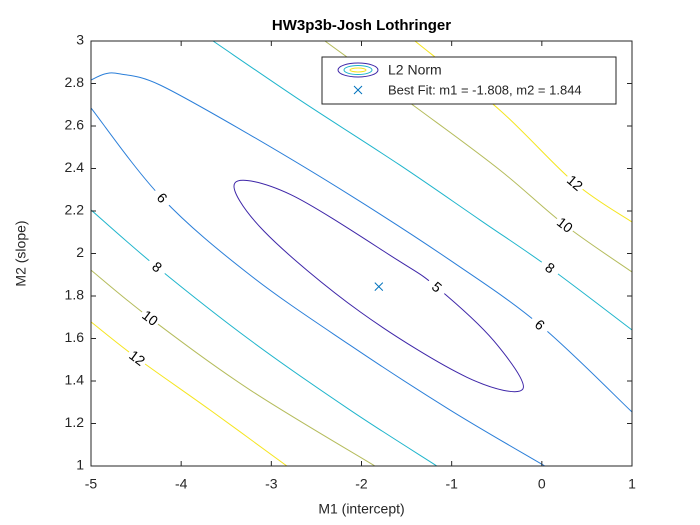 The width and height of the screenshot is (700, 525). What do you see at coordinates (361, 25) in the screenshot?
I see `chart-title: HW3p3b-Josh Lothringer` at bounding box center [361, 25].